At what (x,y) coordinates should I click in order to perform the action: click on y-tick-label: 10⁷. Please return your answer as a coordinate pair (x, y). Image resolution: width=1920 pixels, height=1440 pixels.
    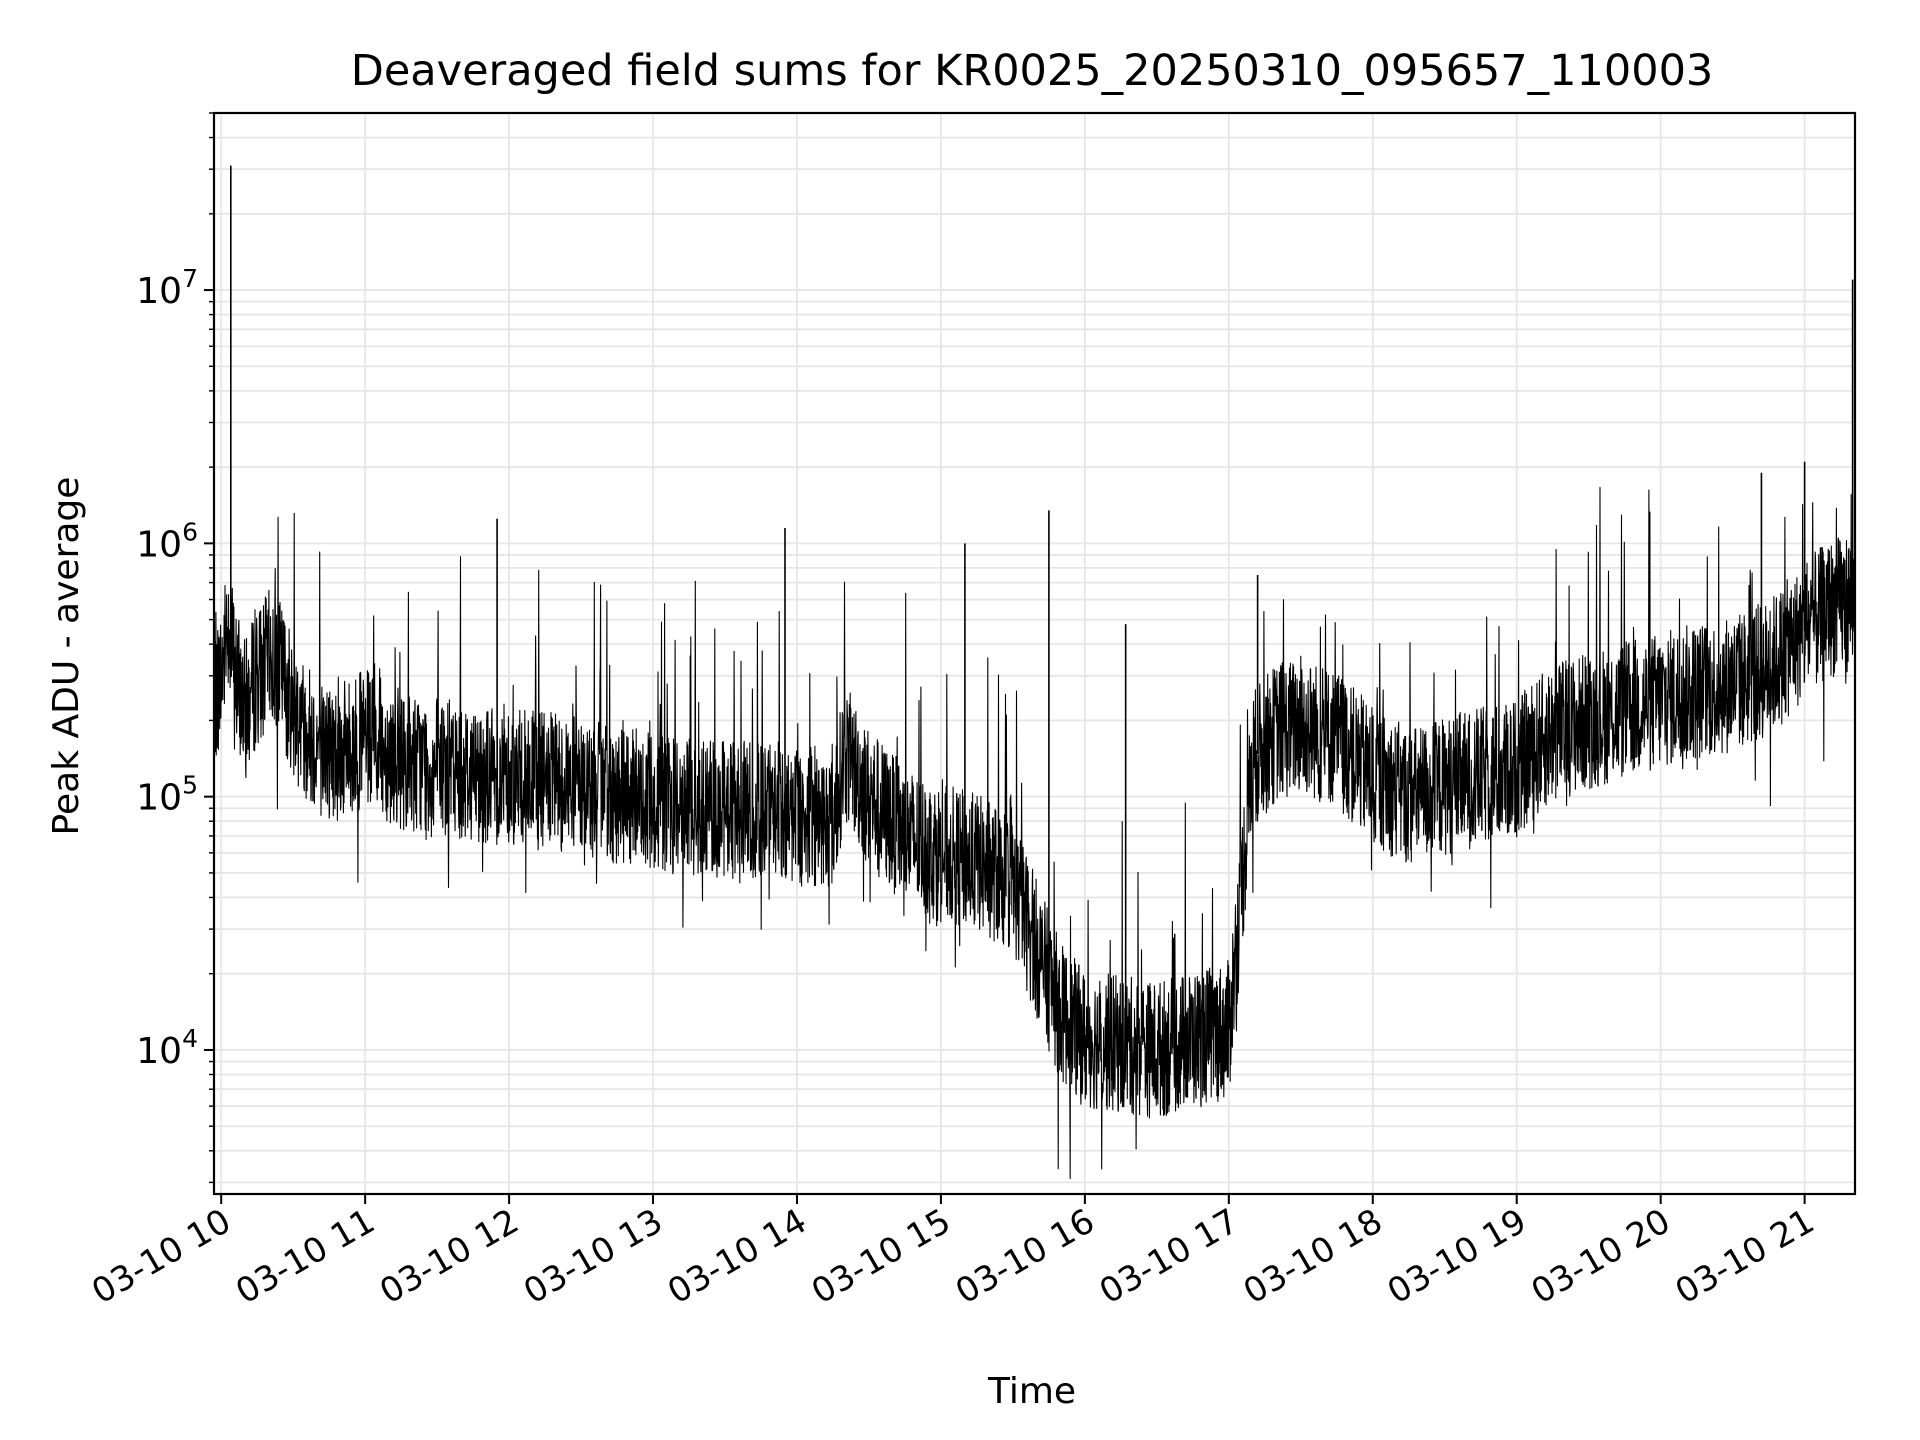
    Looking at the image, I should click on (167, 288).